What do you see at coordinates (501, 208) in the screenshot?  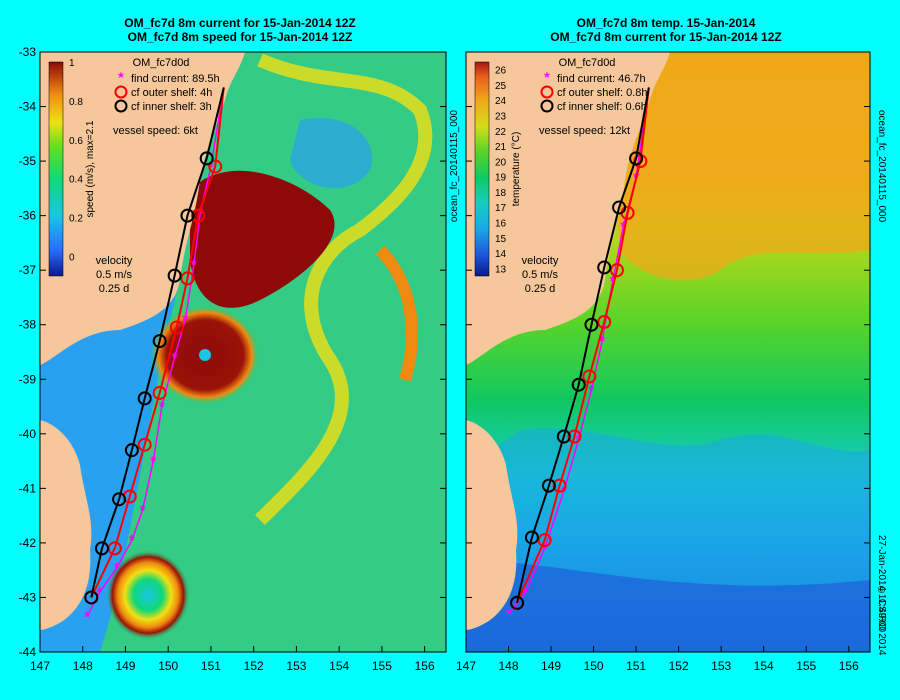 I see `right-colorbar-tick-label: 17` at bounding box center [501, 208].